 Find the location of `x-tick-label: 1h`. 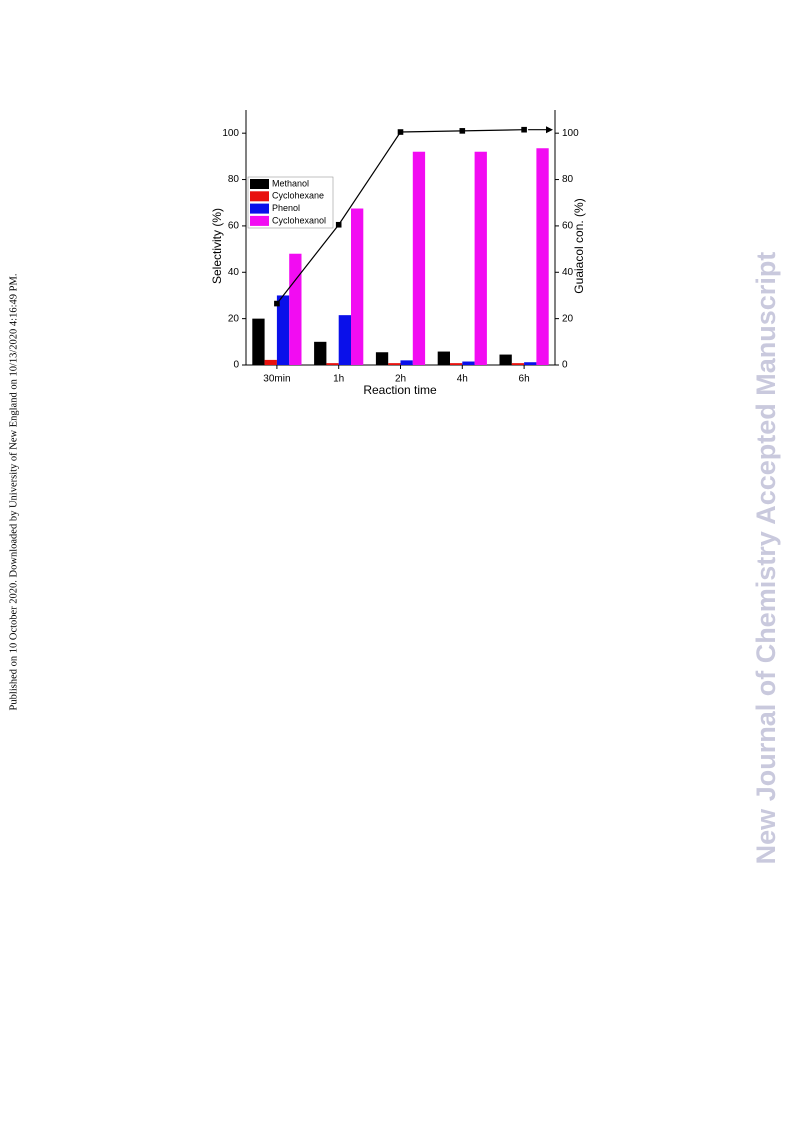

x-tick-label: 1h is located at coordinates (338, 379).